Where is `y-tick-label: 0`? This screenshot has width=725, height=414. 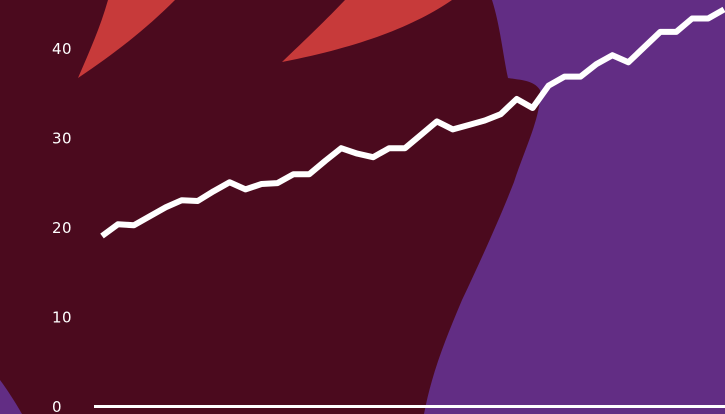
y-tick-label: 0 is located at coordinates (57, 406).